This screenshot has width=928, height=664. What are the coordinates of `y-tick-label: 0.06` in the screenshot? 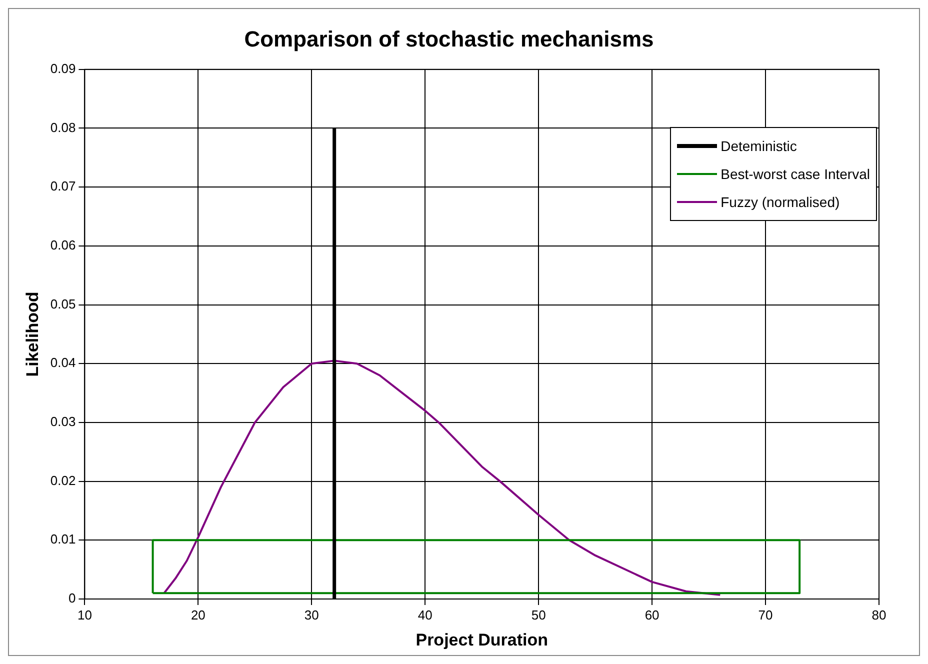 It's located at (63, 245).